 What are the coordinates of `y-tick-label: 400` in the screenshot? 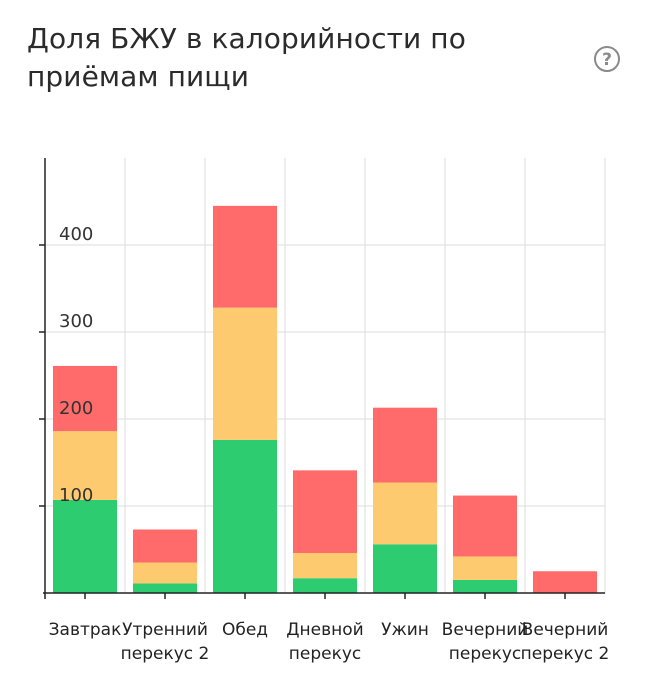 It's located at (76, 234).